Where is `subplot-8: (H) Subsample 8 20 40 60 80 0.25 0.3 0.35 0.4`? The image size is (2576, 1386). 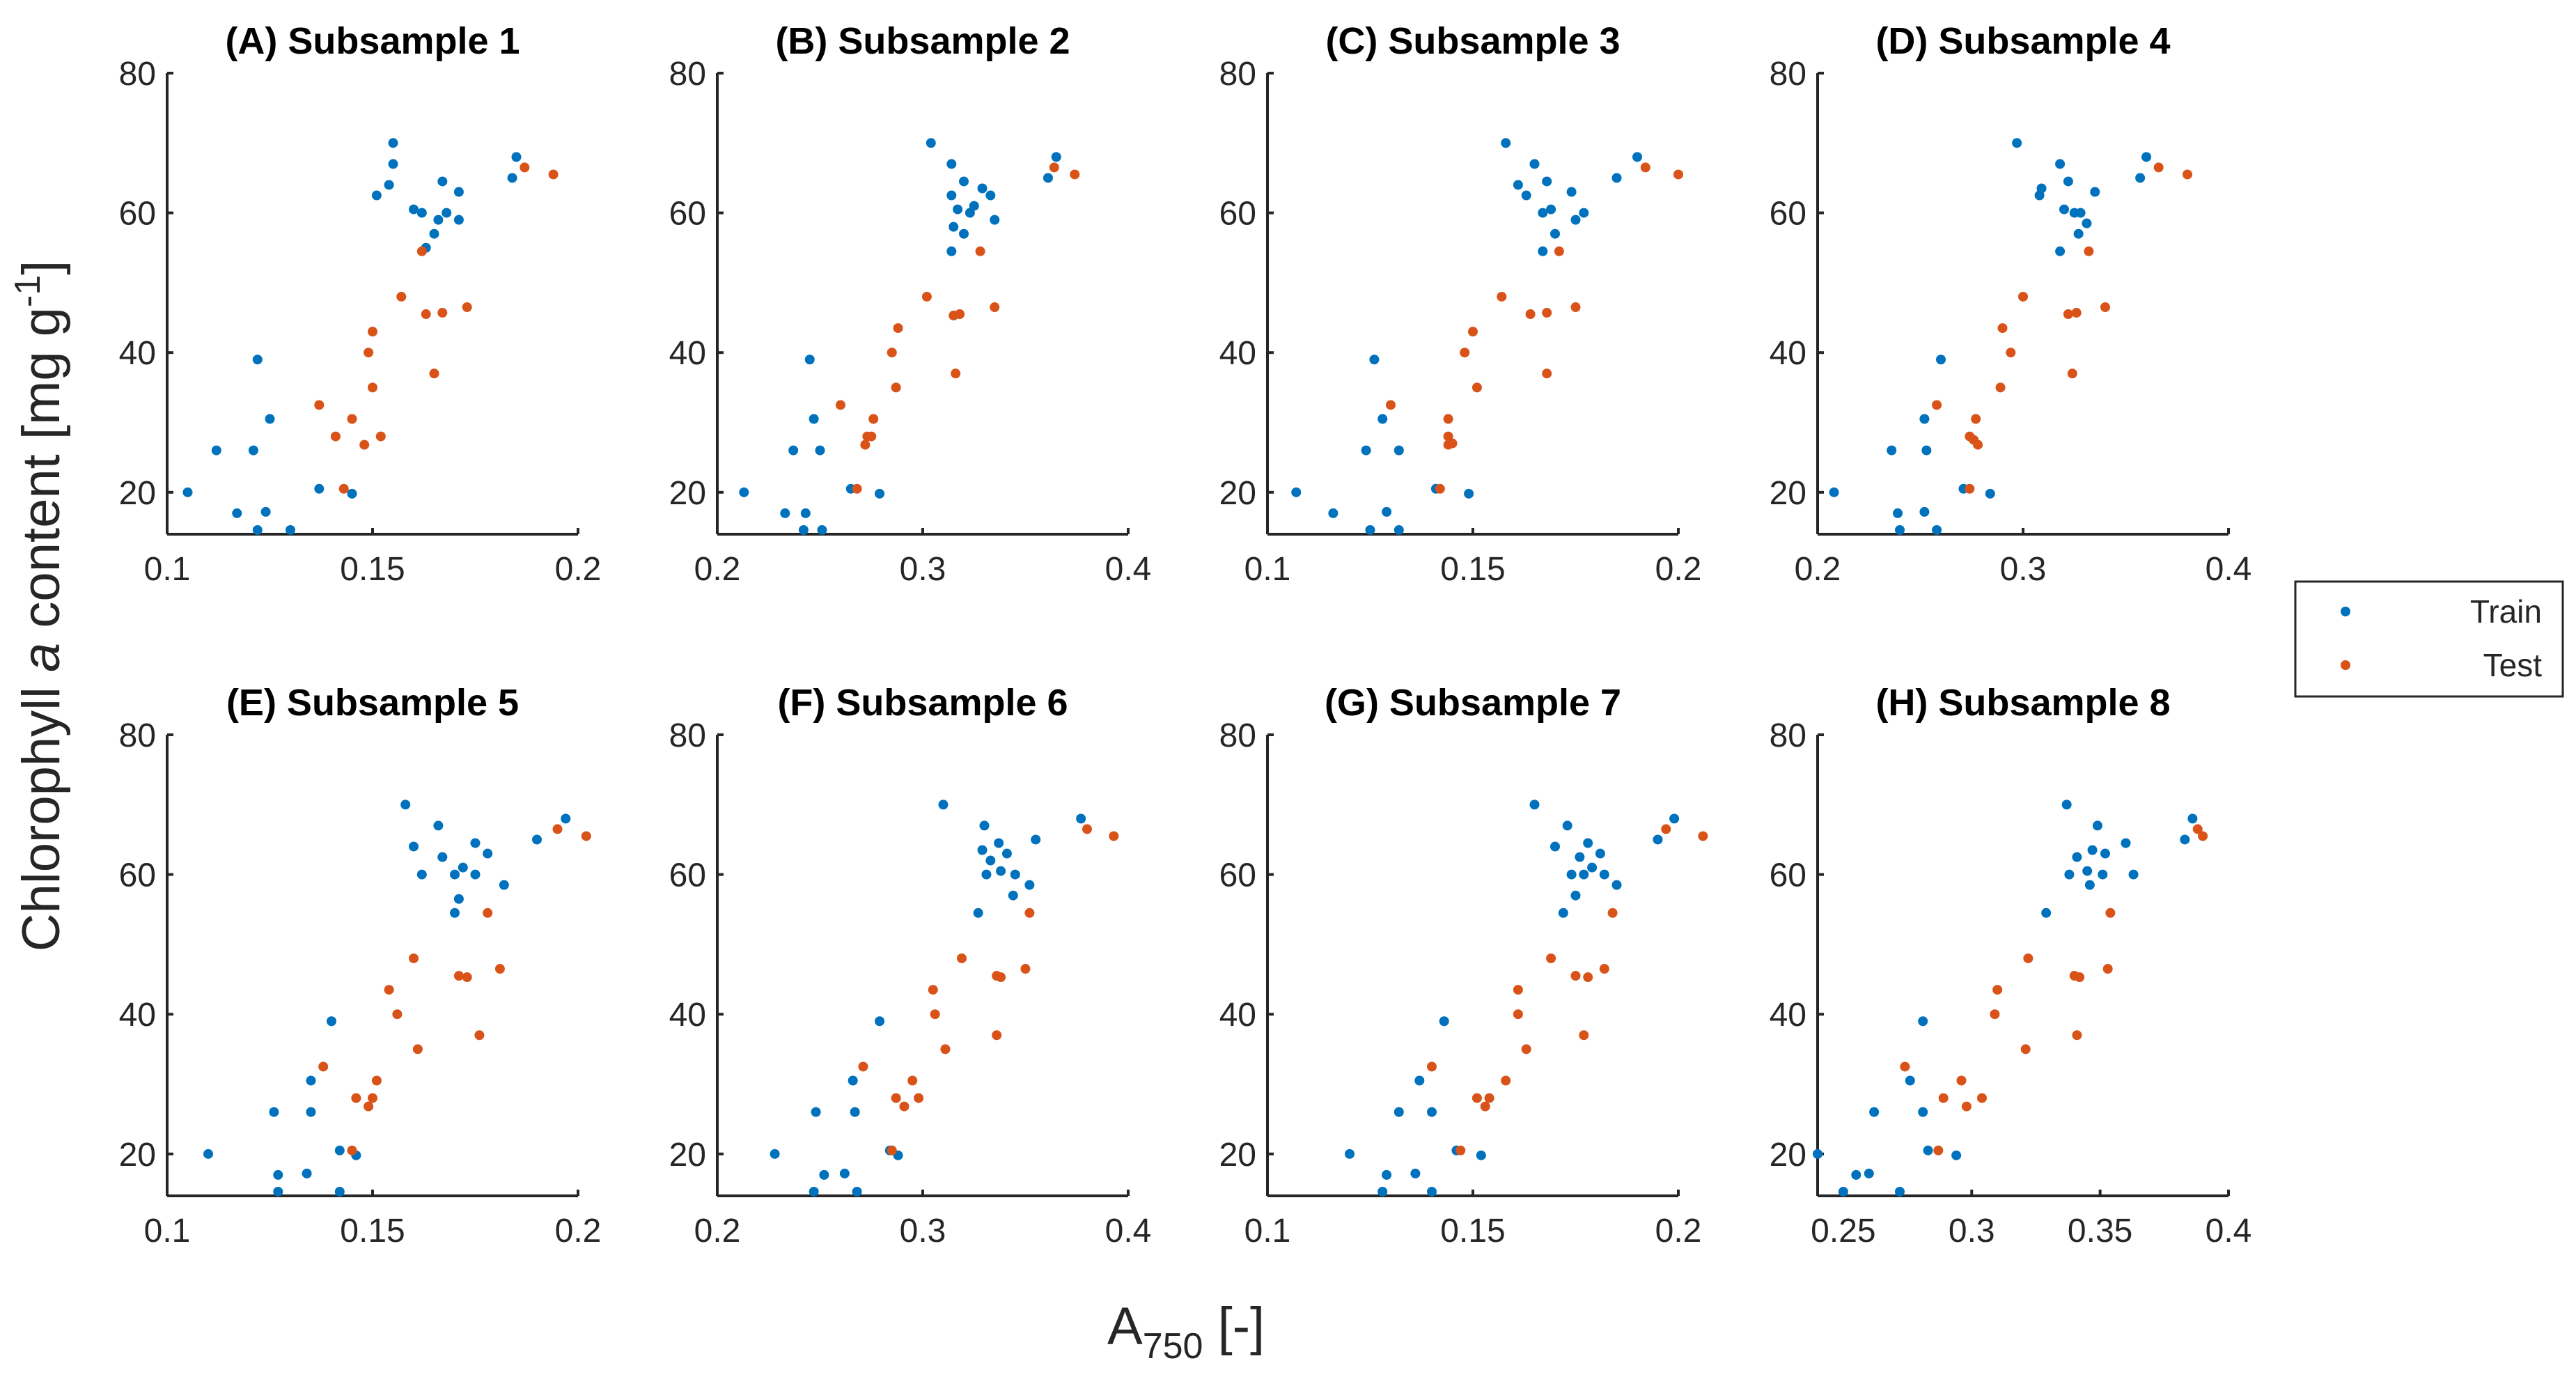 subplot-8: (H) Subsample 8 20 40 60 80 0.25 0.3 0.35 0.4 is located at coordinates (2011, 966).